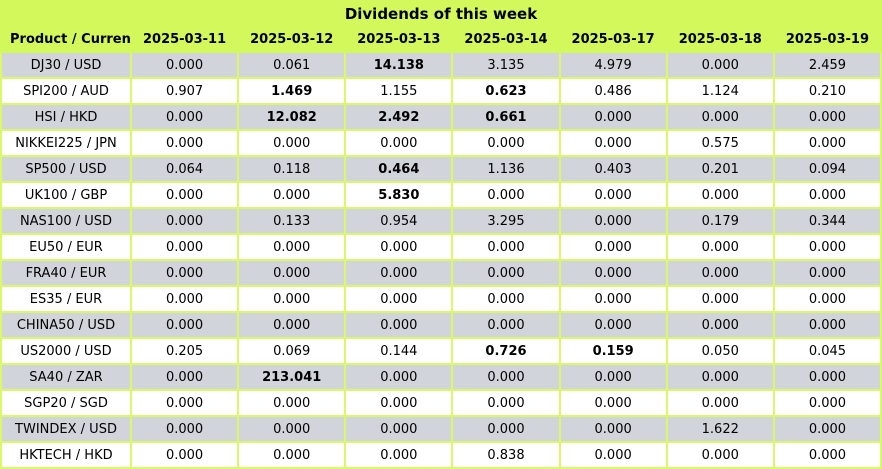 The height and width of the screenshot is (469, 882). What do you see at coordinates (66, 169) in the screenshot?
I see `product-label: SP500 / USD` at bounding box center [66, 169].